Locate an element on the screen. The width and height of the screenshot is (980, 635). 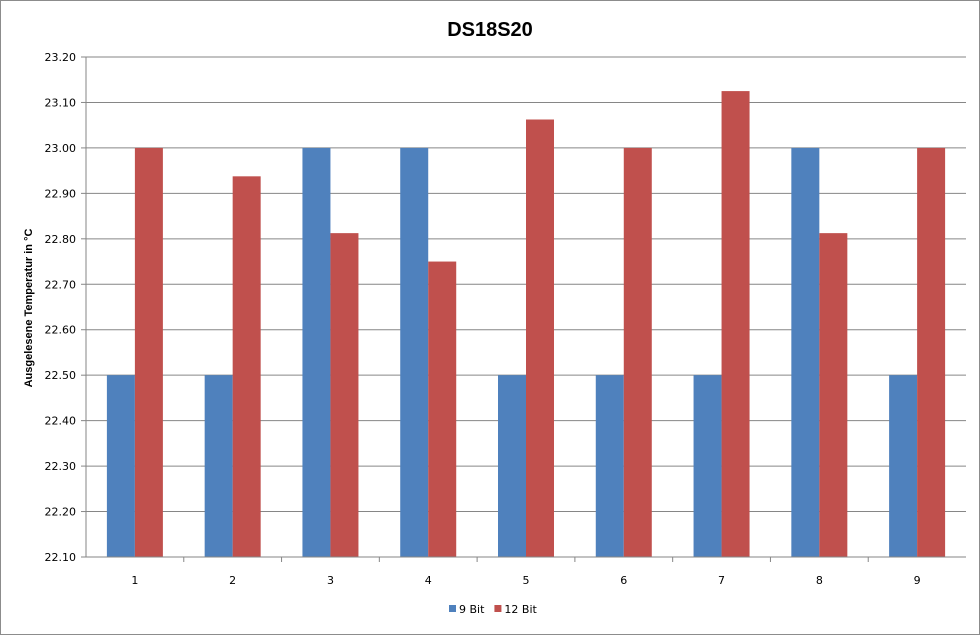
x-tick-label: 8 is located at coordinates (819, 580).